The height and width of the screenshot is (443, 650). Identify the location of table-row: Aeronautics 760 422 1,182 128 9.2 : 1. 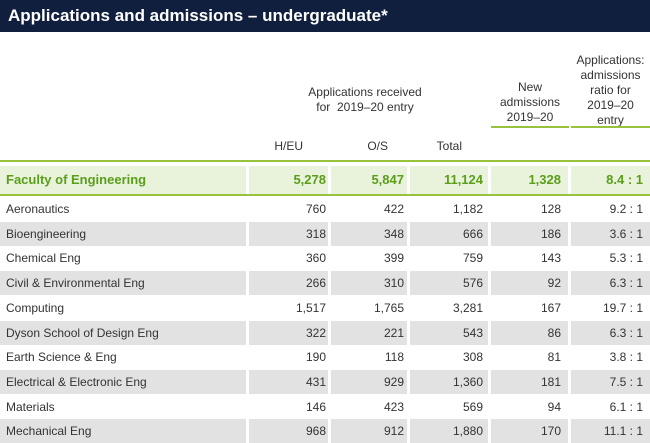
(325, 209).